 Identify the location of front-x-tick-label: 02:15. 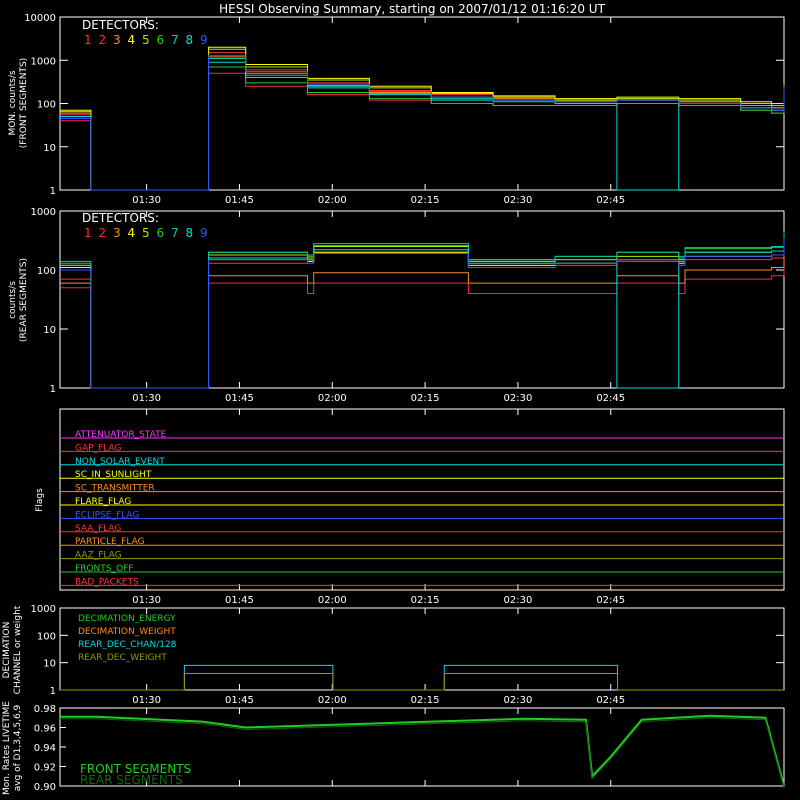
(425, 200).